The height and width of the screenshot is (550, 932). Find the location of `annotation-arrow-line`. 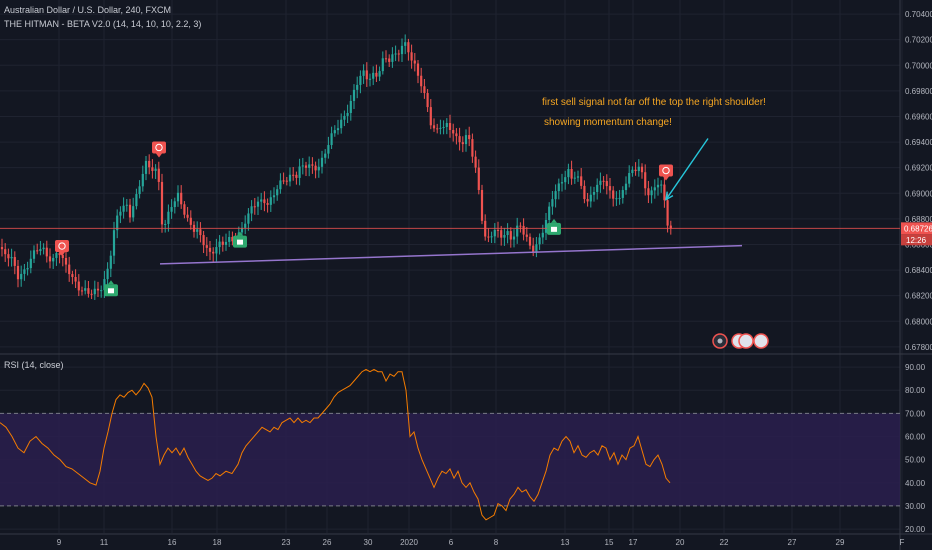

annotation-arrow-line is located at coordinates (687, 169).